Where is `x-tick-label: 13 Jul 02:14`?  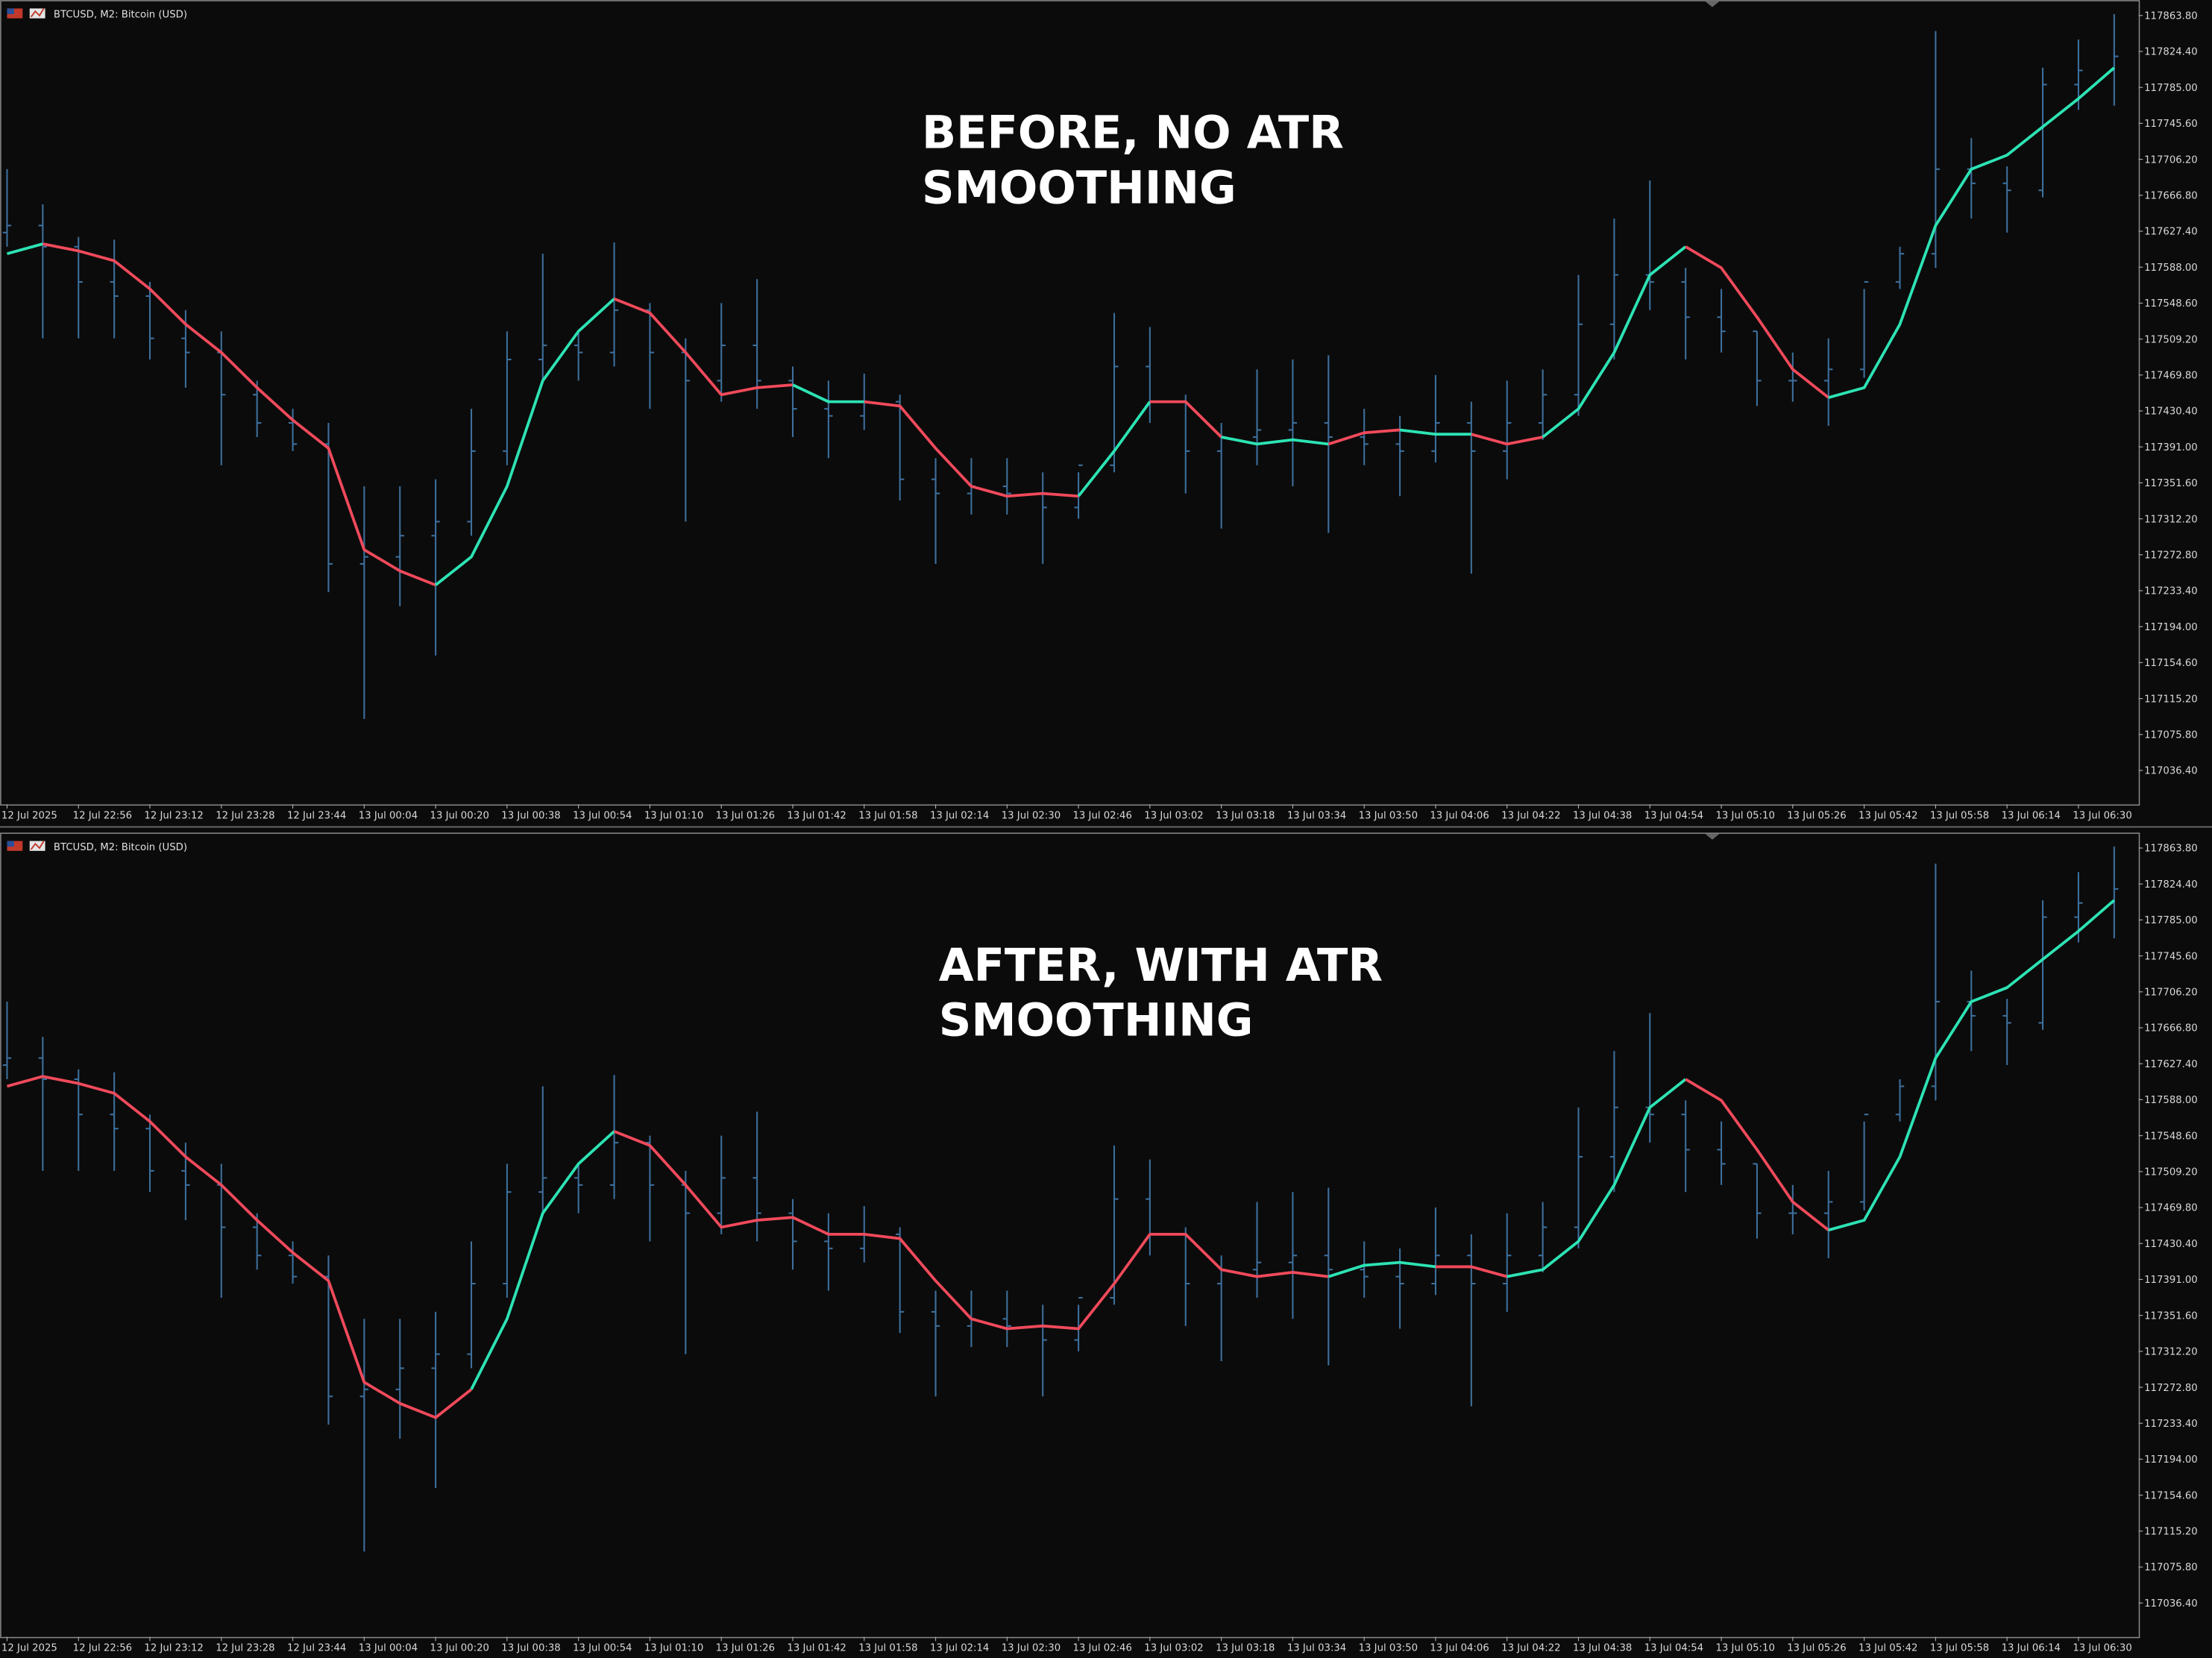
x-tick-label: 13 Jul 02:14 is located at coordinates (959, 816).